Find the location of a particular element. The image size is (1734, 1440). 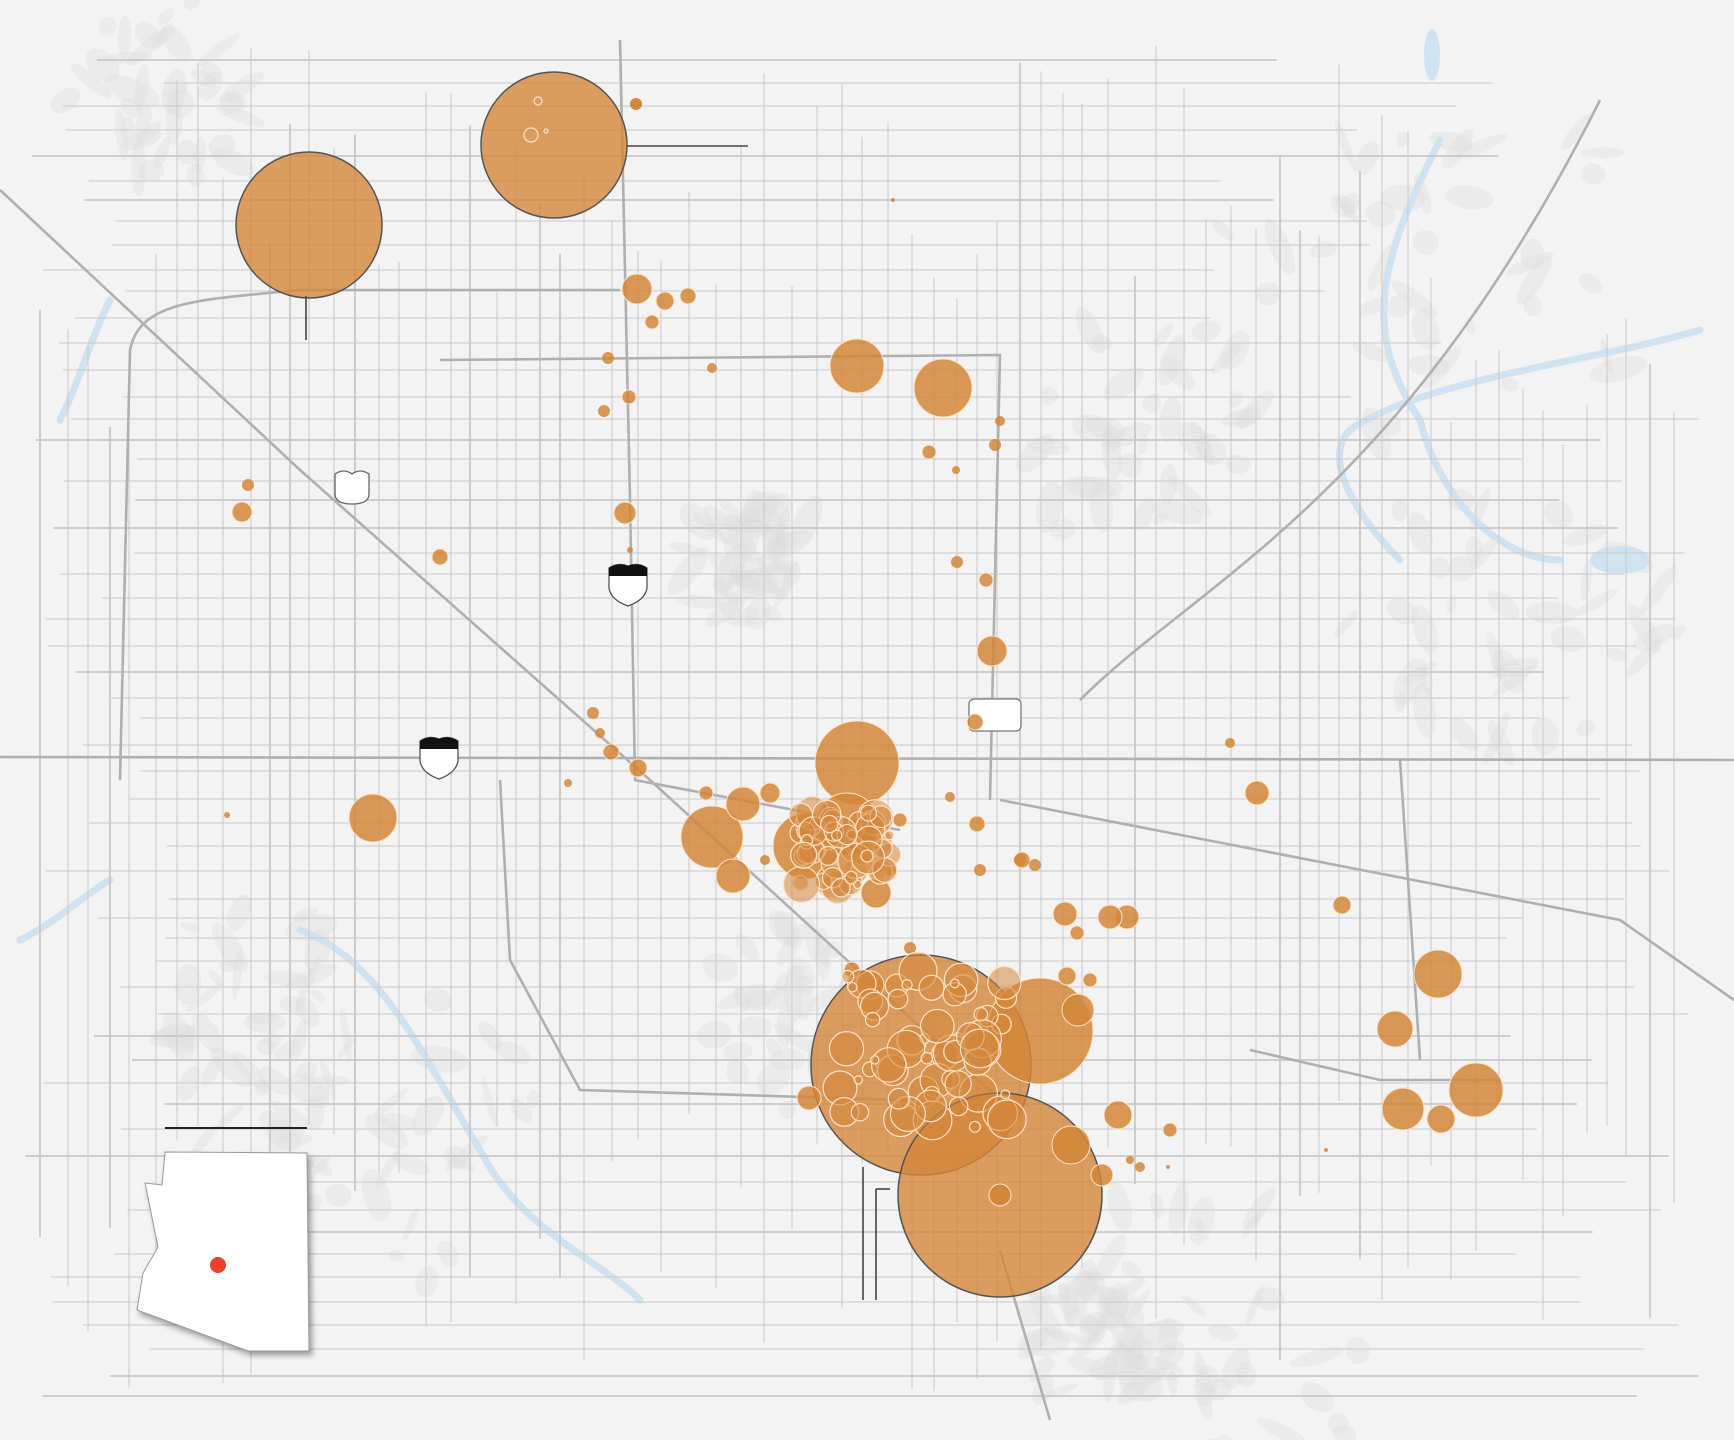

loop-202-south is located at coordinates (699, 940).